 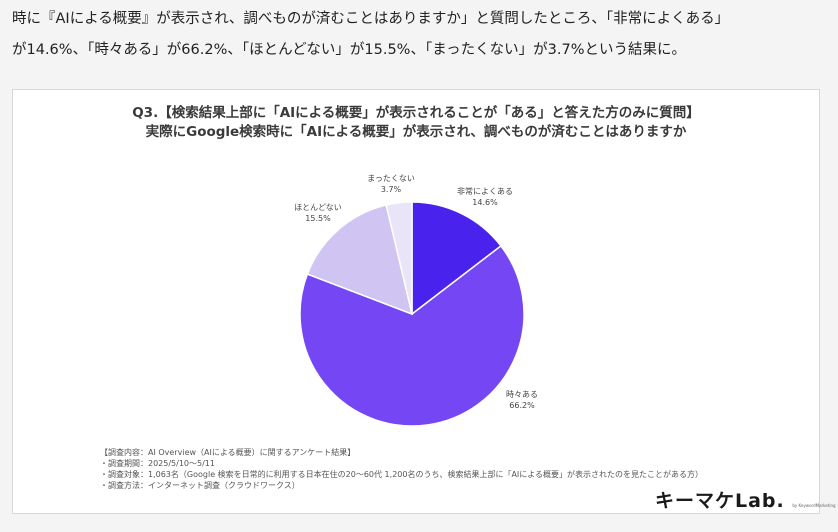 What do you see at coordinates (391, 189) in the screenshot?
I see `slice-value-label: 3.7%` at bounding box center [391, 189].